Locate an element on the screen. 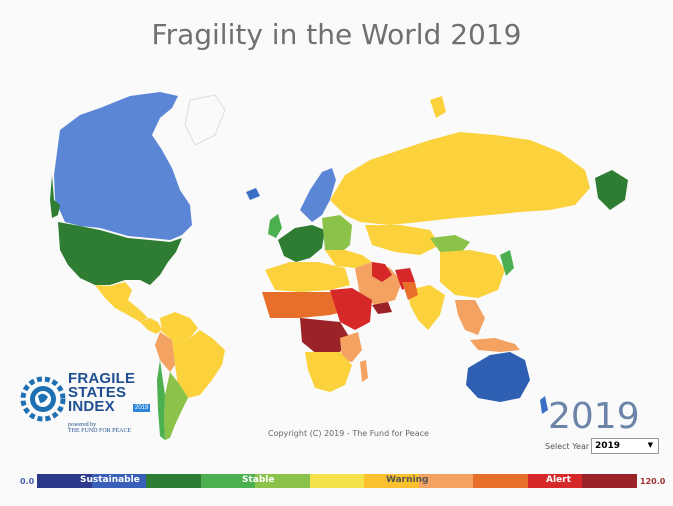 The height and width of the screenshot is (506, 673). region-eastern-europe is located at coordinates (337, 235).